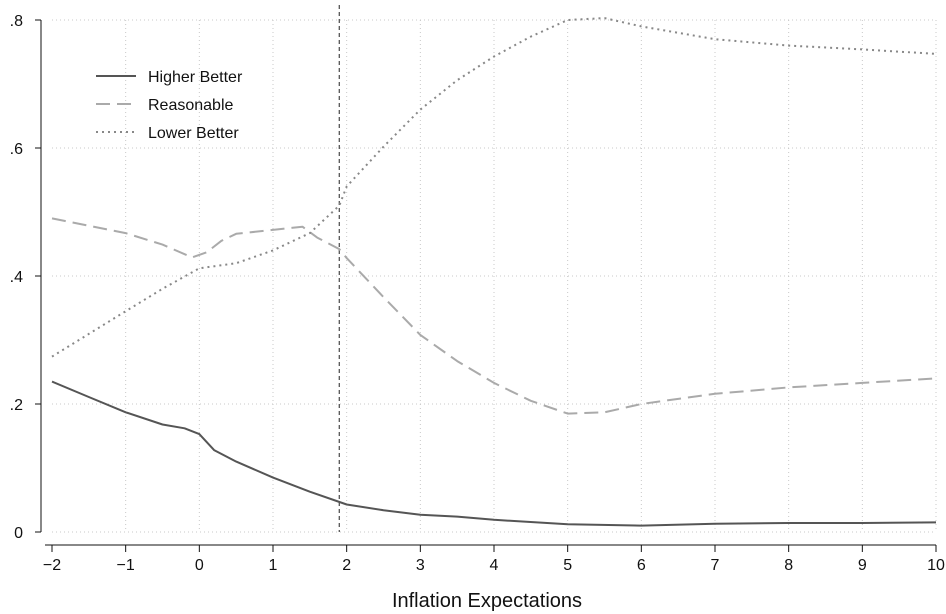 This screenshot has width=946, height=614. Describe the element at coordinates (16, 277) in the screenshot. I see `y-tick-label: .4` at that location.